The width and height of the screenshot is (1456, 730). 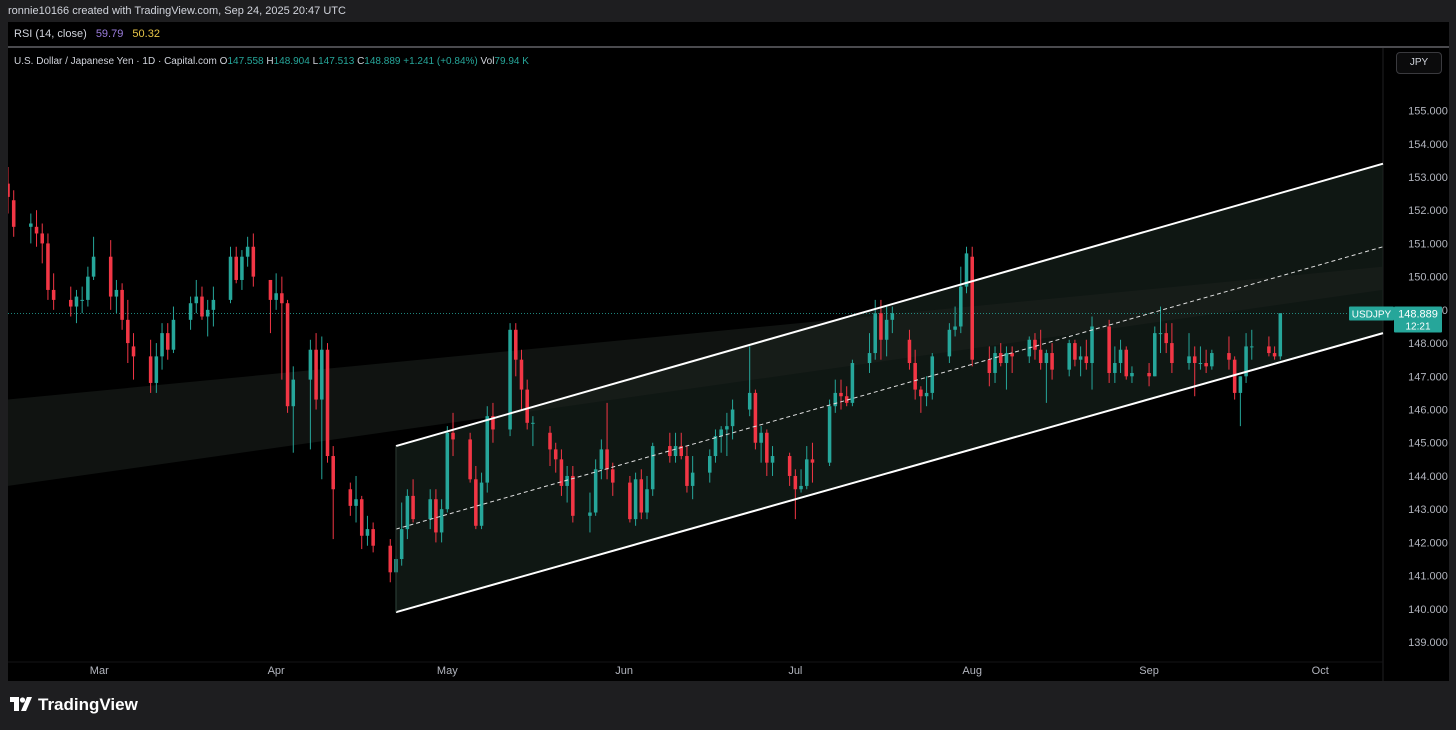 What do you see at coordinates (361, 61) in the screenshot?
I see `close-label: C` at bounding box center [361, 61].